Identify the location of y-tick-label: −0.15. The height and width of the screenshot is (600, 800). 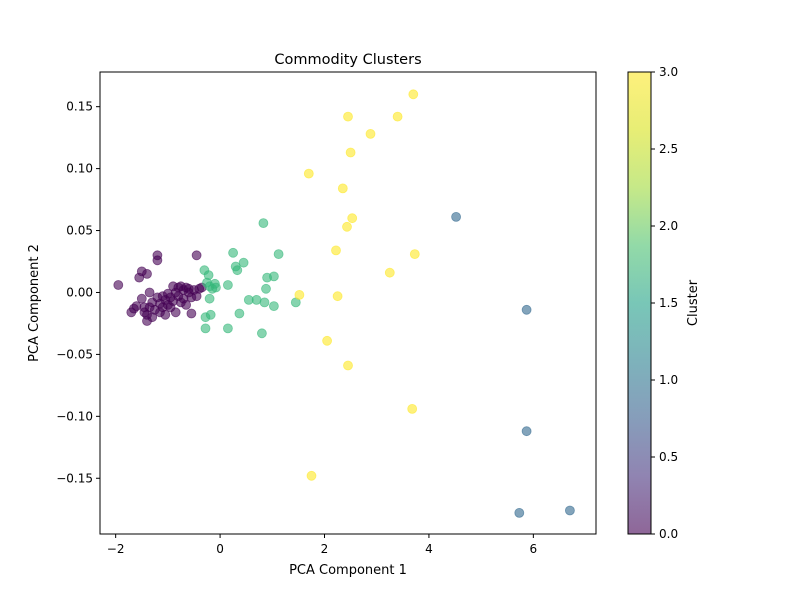
(74, 478).